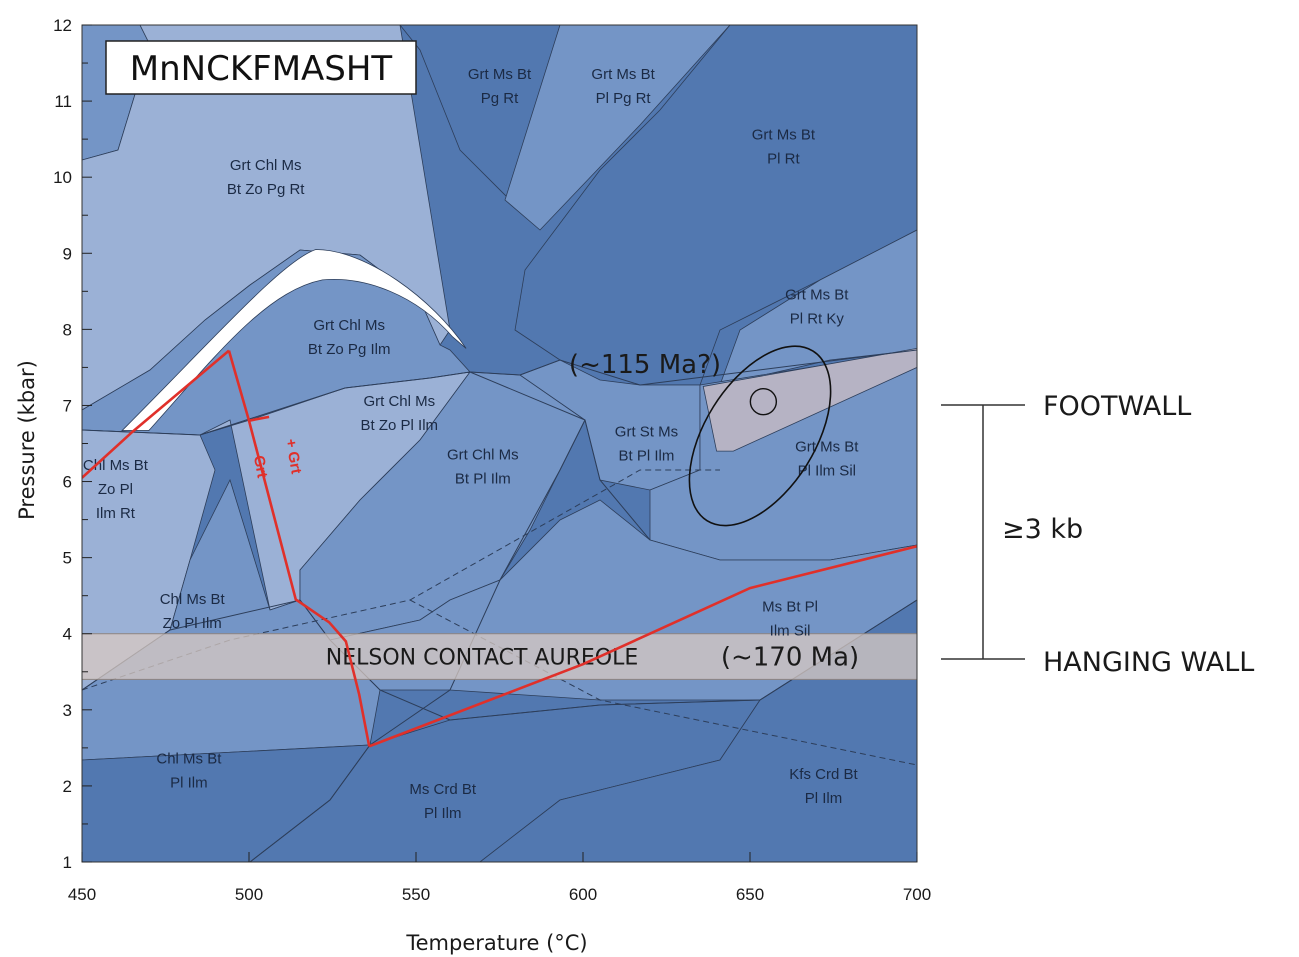 The height and width of the screenshot is (957, 1299). Describe the element at coordinates (193, 599) in the screenshot. I see `field-label-12-line-1: Chl Ms Bt` at that location.